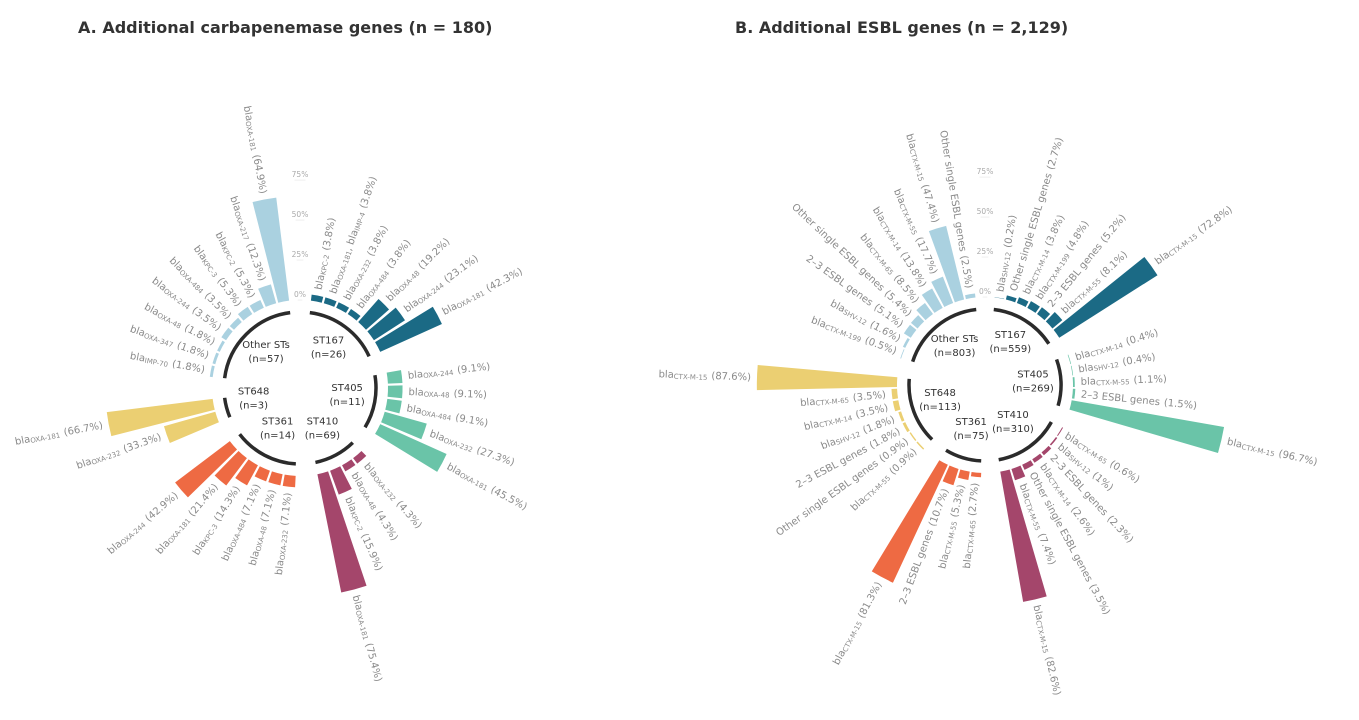 The image size is (1359, 720). Describe the element at coordinates (1117, 364) in the screenshot. I see `bar-label: blaSHV-12 (0.4%)` at that location.